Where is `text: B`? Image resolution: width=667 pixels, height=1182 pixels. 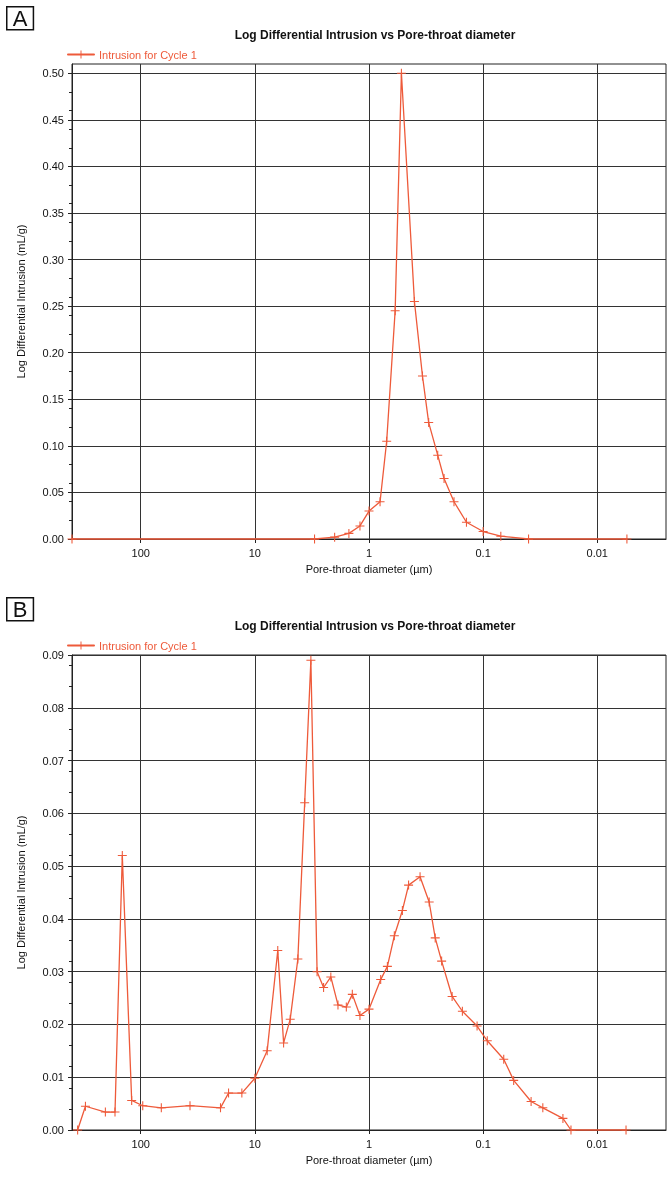 text: B is located at coordinates (20, 610).